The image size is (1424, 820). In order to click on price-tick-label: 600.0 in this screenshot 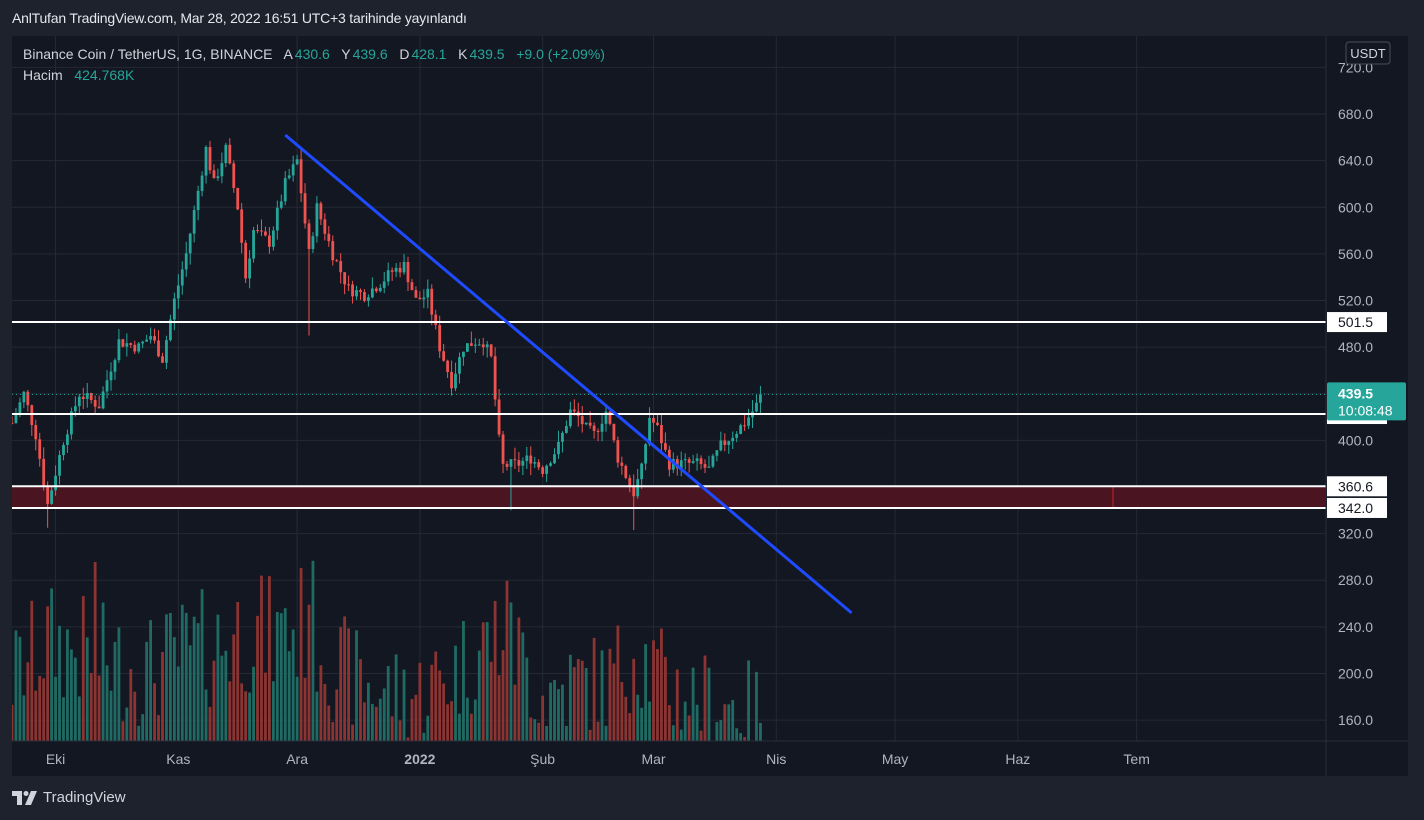, I will do `click(1355, 207)`.